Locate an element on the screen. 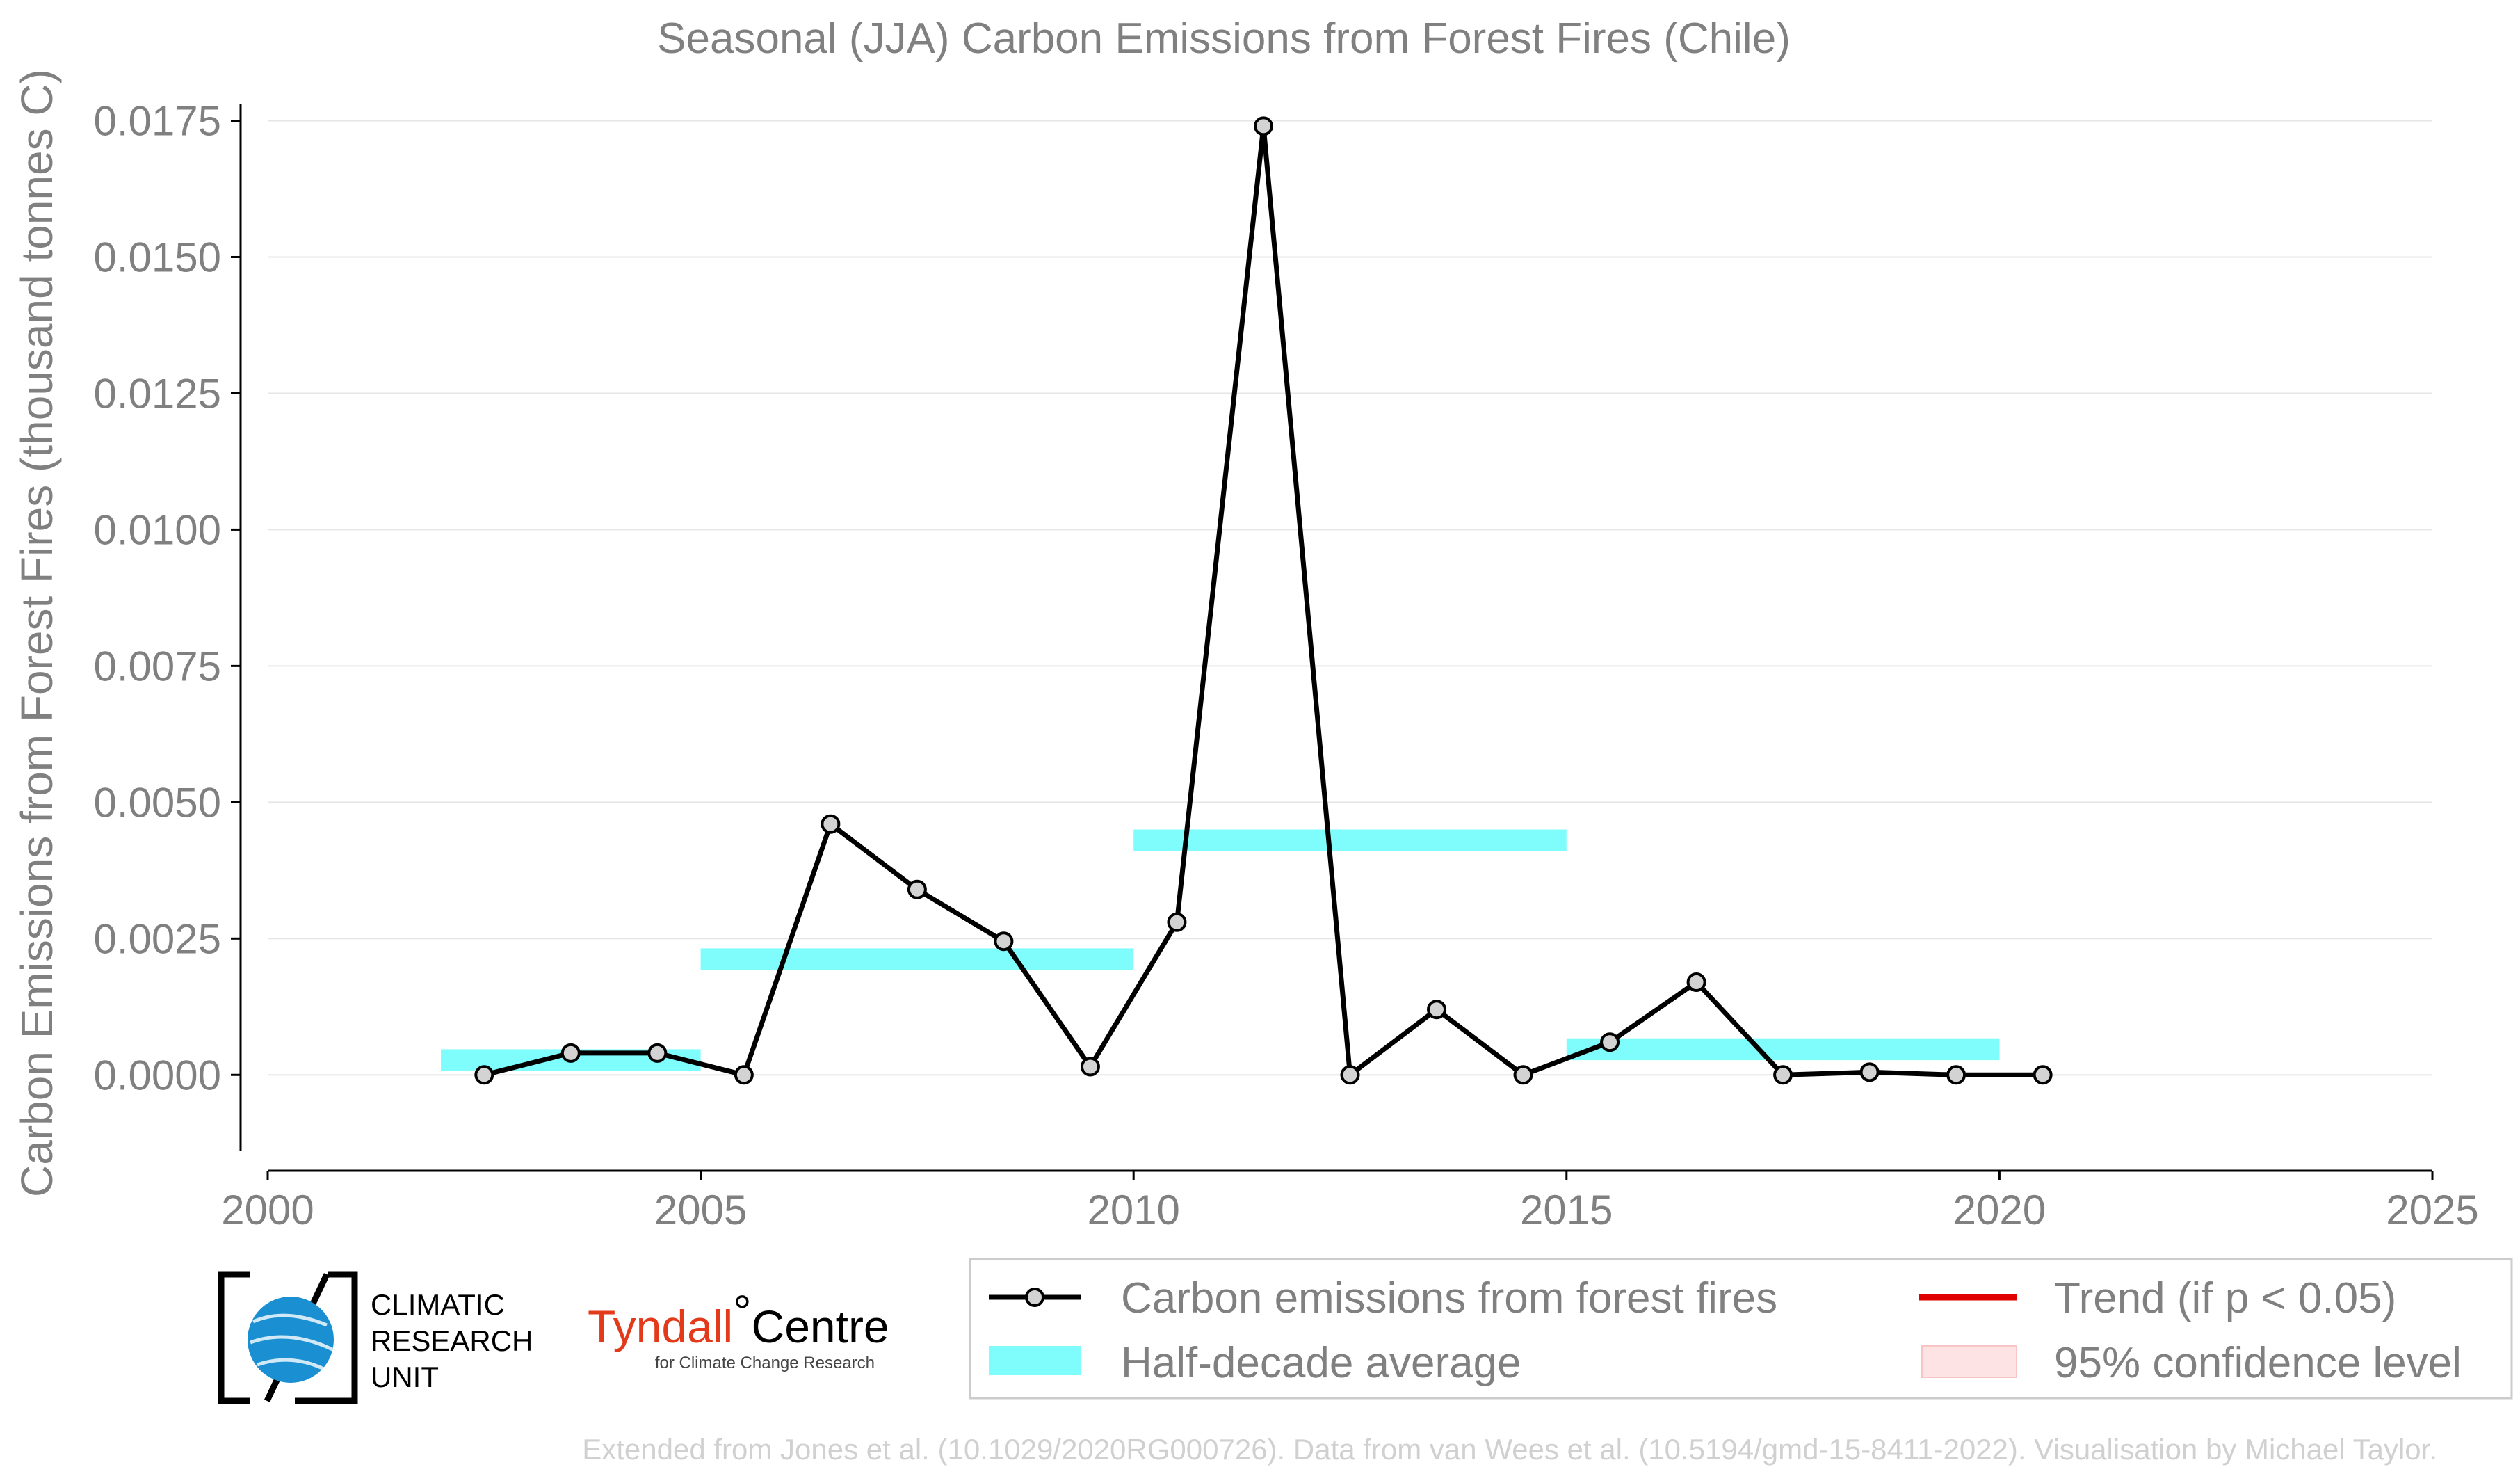  x-axis-ticks: 2000 2005 2010 2015 2020 2025 is located at coordinates (1350, 1202).